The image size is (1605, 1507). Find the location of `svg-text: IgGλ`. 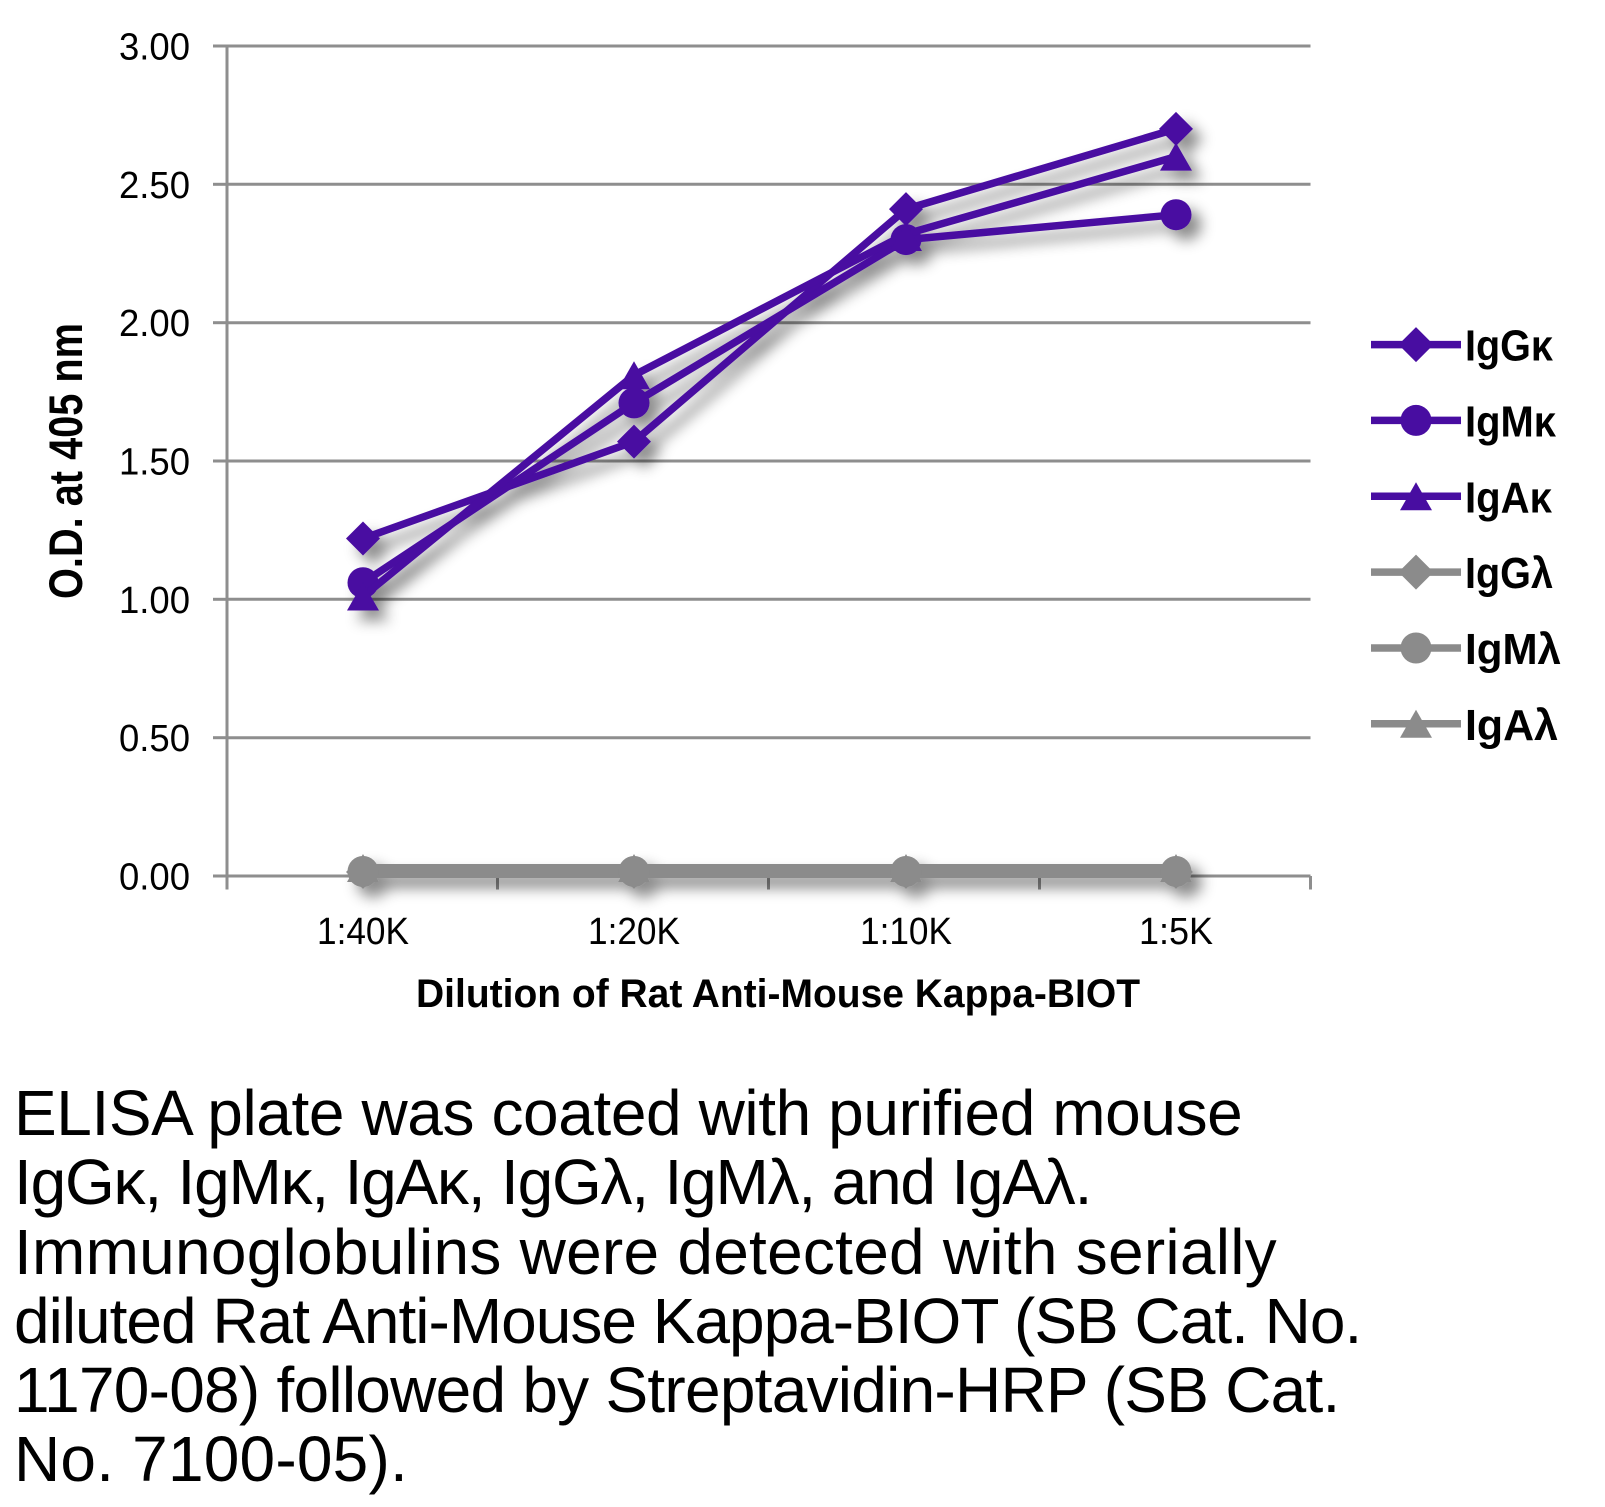

svg-text: IgGλ is located at coordinates (1509, 573).